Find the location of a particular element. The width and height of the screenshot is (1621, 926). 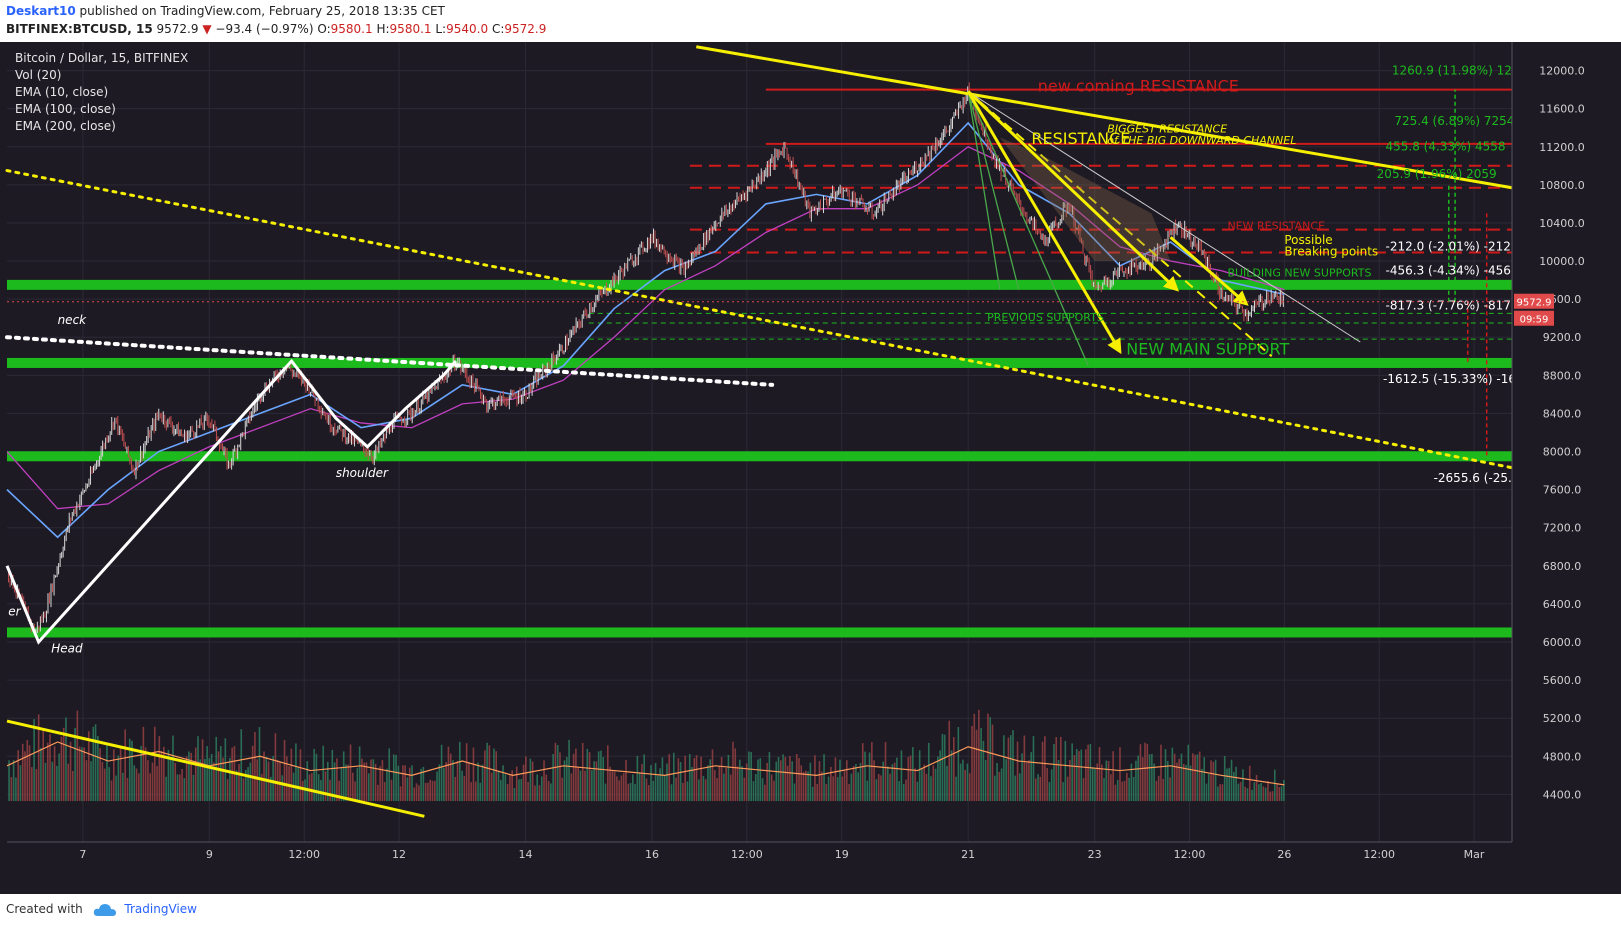

support-band is located at coordinates (759, 284).